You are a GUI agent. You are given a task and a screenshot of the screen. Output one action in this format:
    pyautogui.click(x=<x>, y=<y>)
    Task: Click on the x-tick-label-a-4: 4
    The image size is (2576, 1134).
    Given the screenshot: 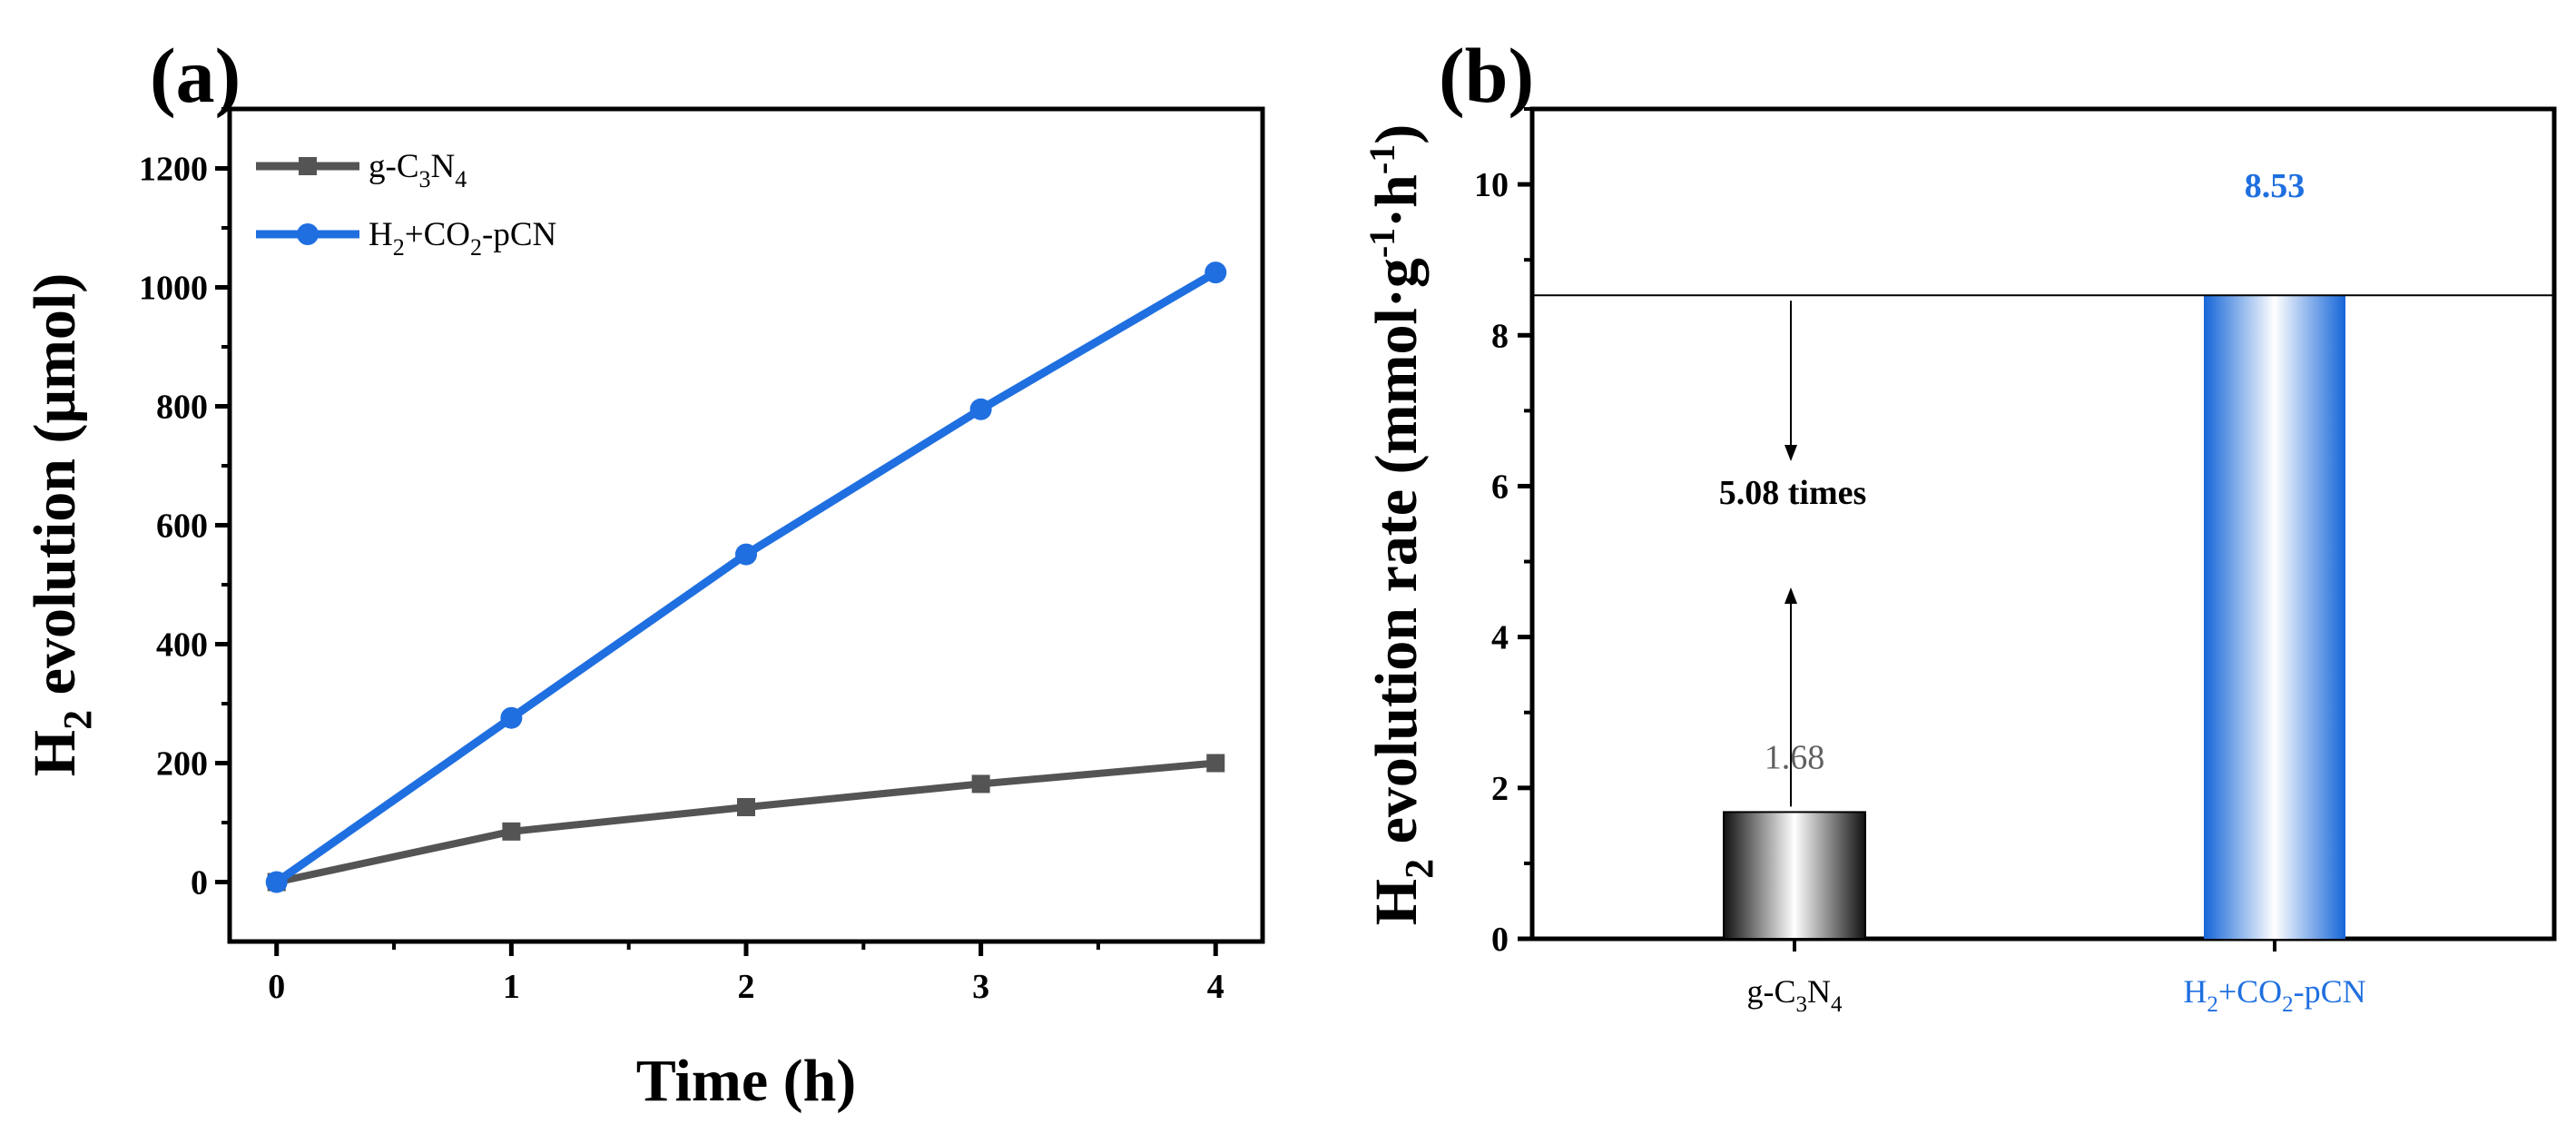 What is the action you would take?
    pyautogui.click(x=1215, y=987)
    